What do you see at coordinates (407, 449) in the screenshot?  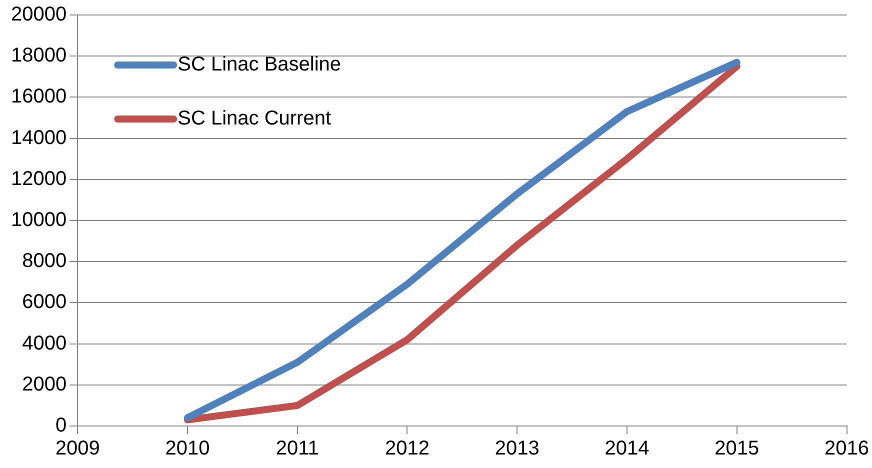 I see `x-tick-label: 2012` at bounding box center [407, 449].